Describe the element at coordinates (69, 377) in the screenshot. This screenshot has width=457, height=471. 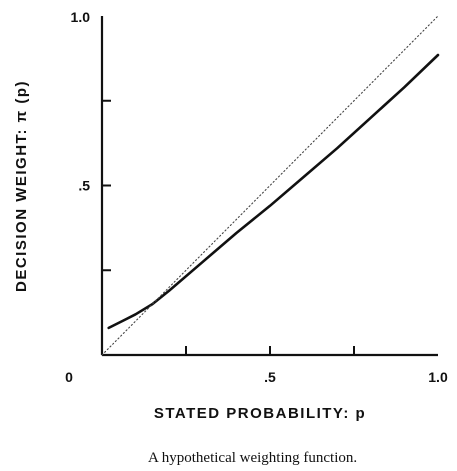
I see `x-tick-label-0: 0` at that location.